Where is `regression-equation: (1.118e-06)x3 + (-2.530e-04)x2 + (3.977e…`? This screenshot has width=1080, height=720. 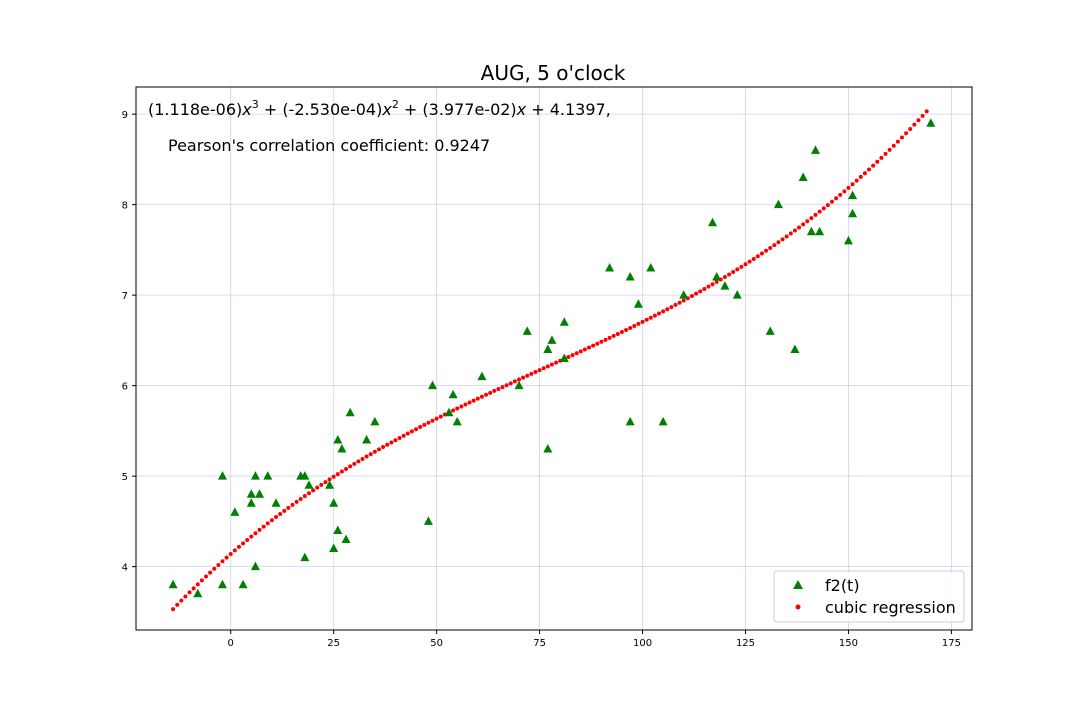
regression-equation: (1.118e-06)x3 + (-2.530e-04)x2 + (3.977e… is located at coordinates (379, 108).